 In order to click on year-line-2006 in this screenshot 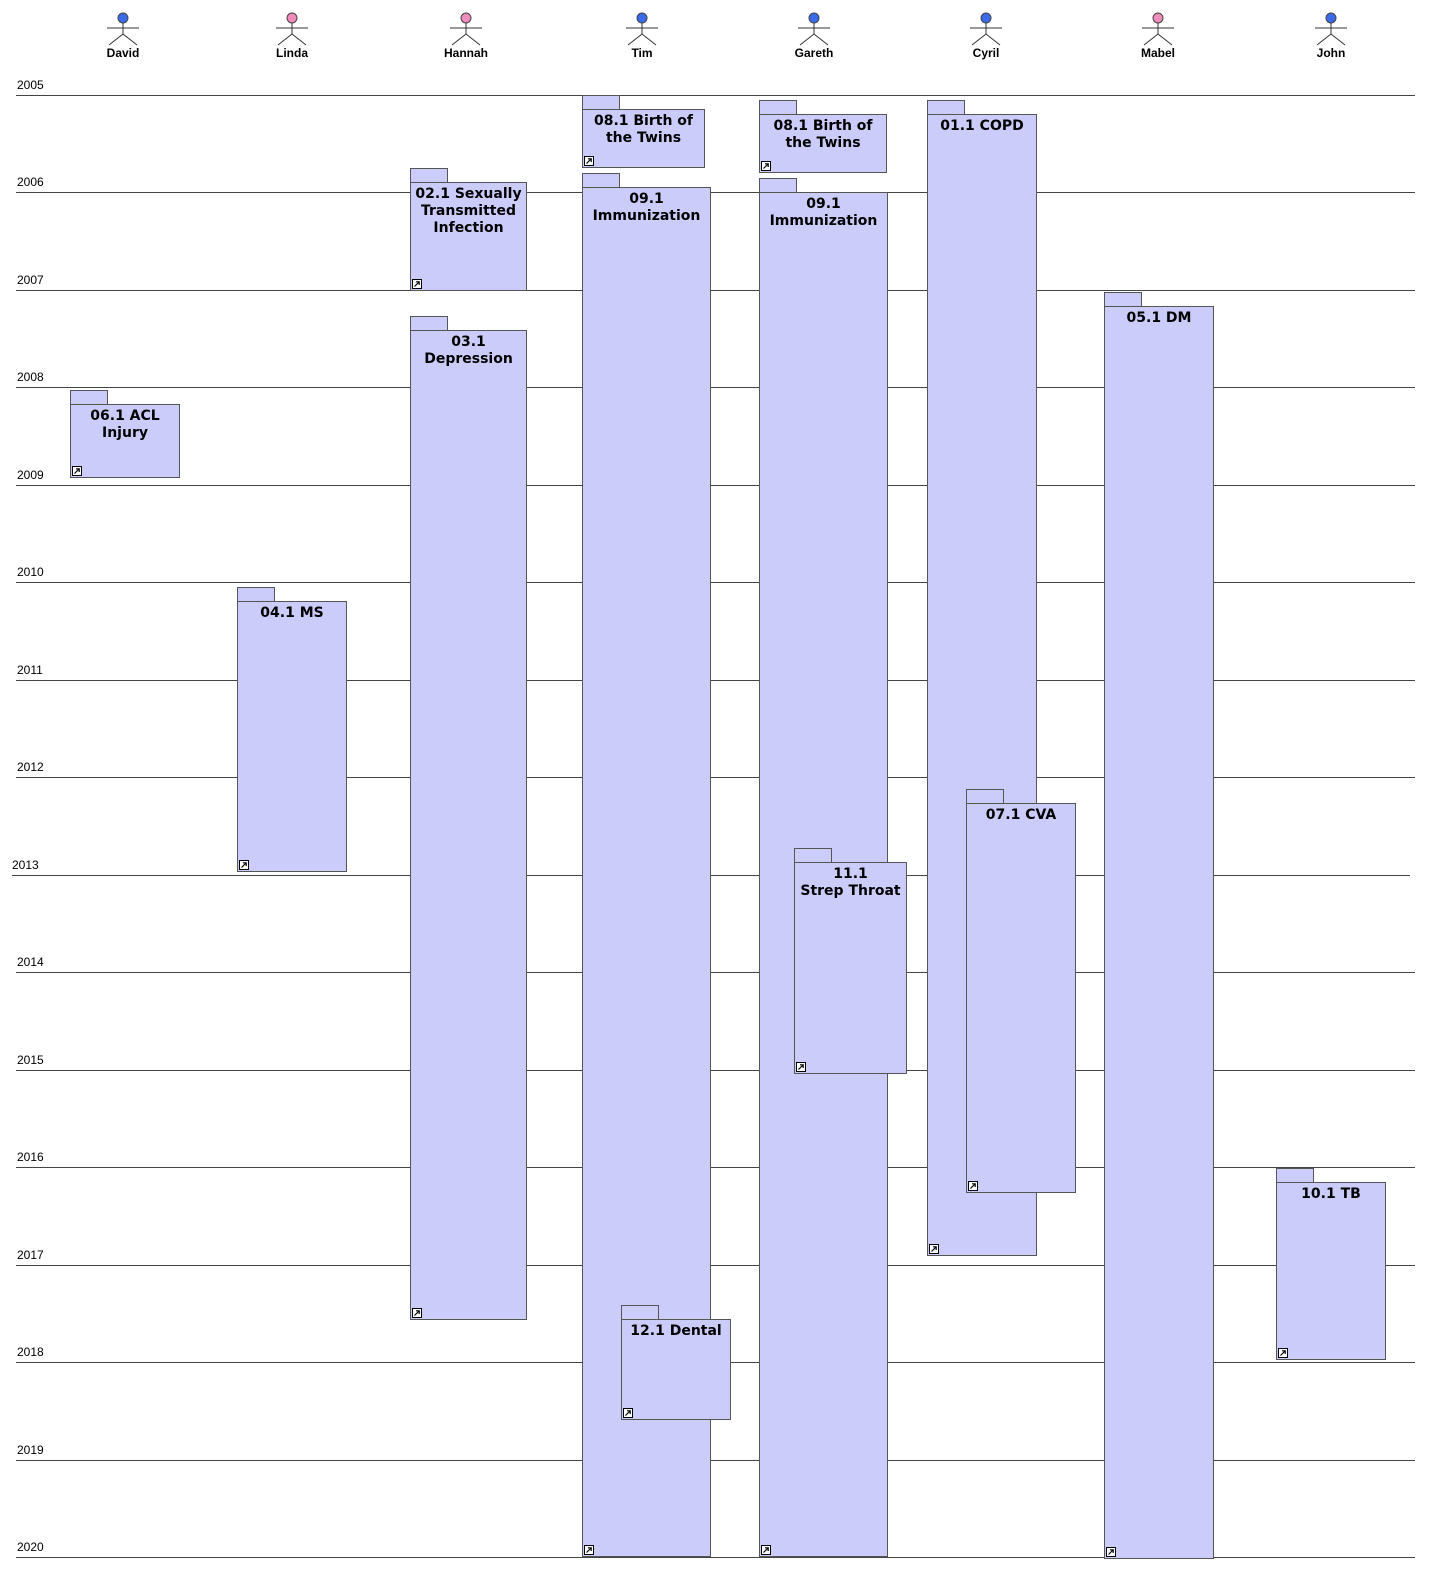, I will do `click(715, 192)`.